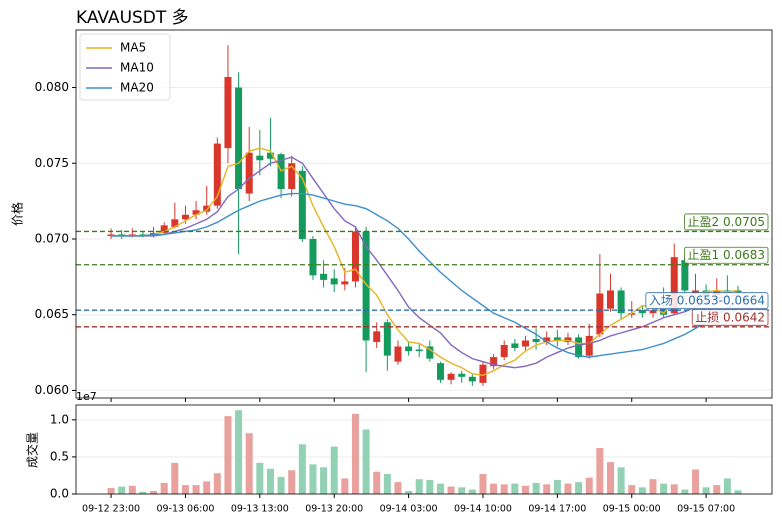  Describe the element at coordinates (86, 396) in the screenshot. I see `offset-label: 1e7` at that location.